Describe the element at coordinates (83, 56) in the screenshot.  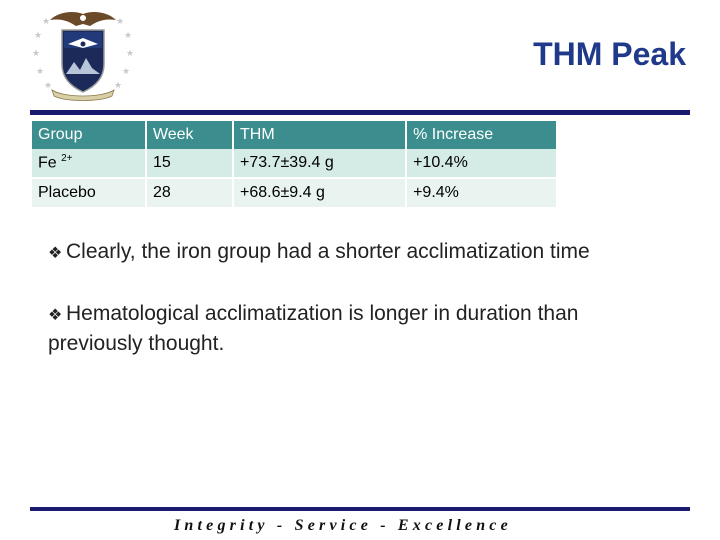
I see `air-force-academy-seal-icon: ★ ★ ★ ★ ★ ★ ★ ★ ★ ★` at that location.